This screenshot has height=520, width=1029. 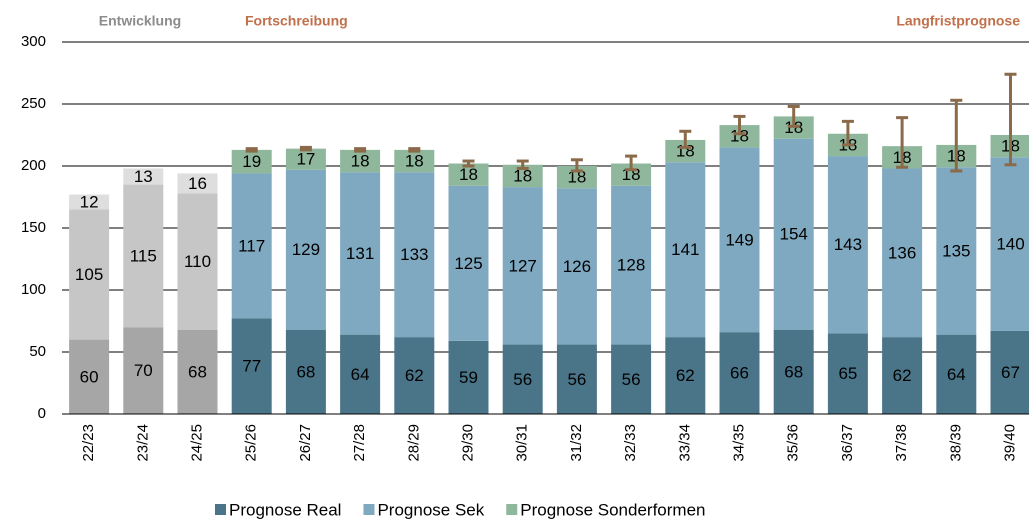 I want to click on value-label: 128, so click(x=631, y=265).